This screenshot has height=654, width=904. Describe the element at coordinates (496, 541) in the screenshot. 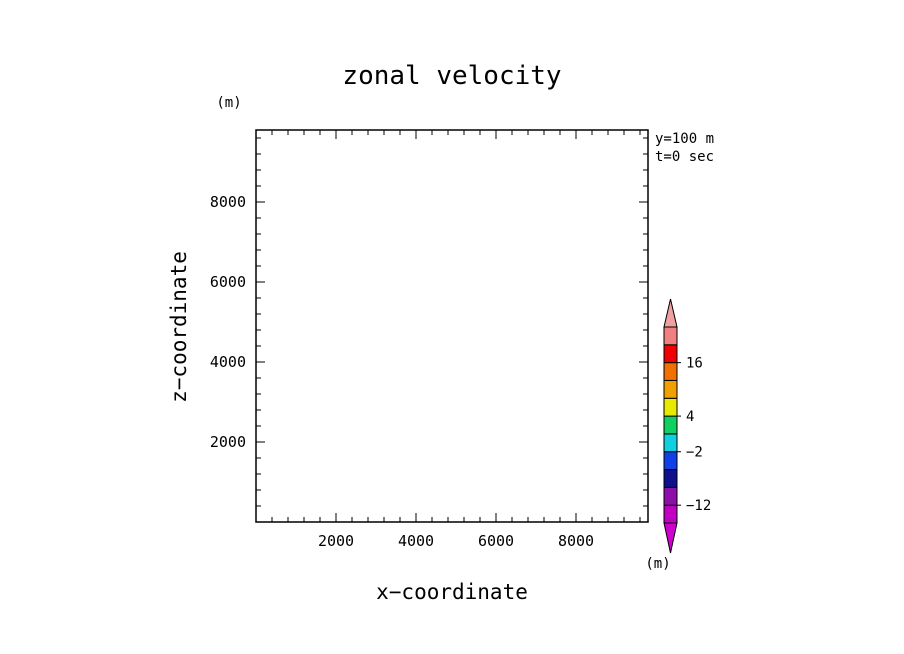

I see `x-tick-label: 6000` at that location.